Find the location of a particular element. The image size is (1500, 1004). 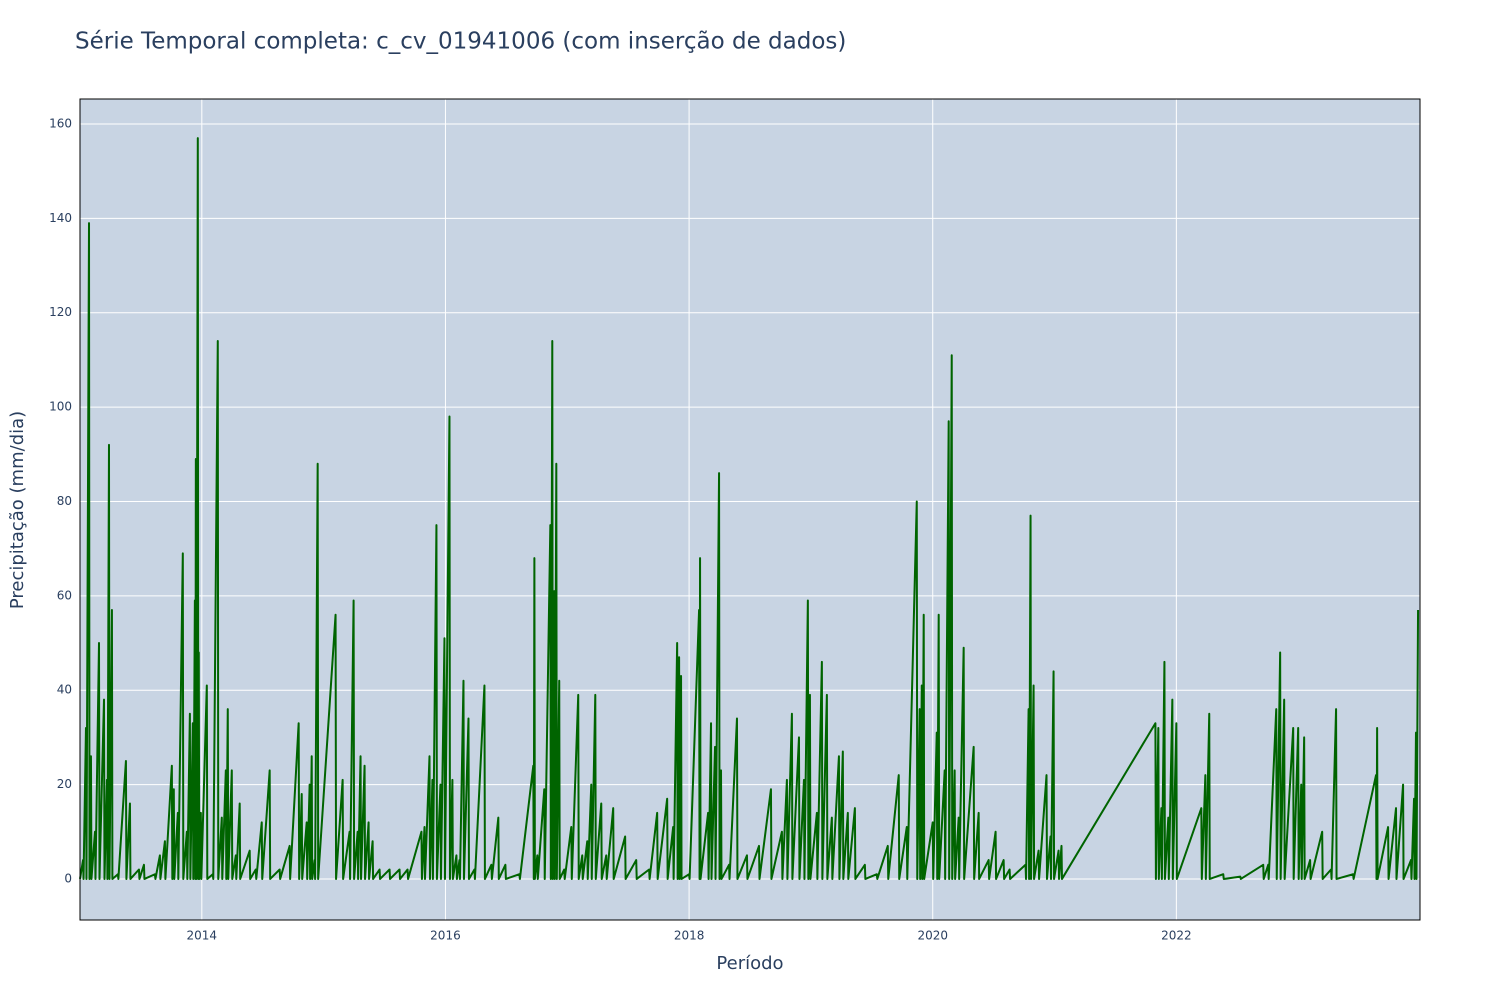

y-tick-label: 140 is located at coordinates (60, 218).